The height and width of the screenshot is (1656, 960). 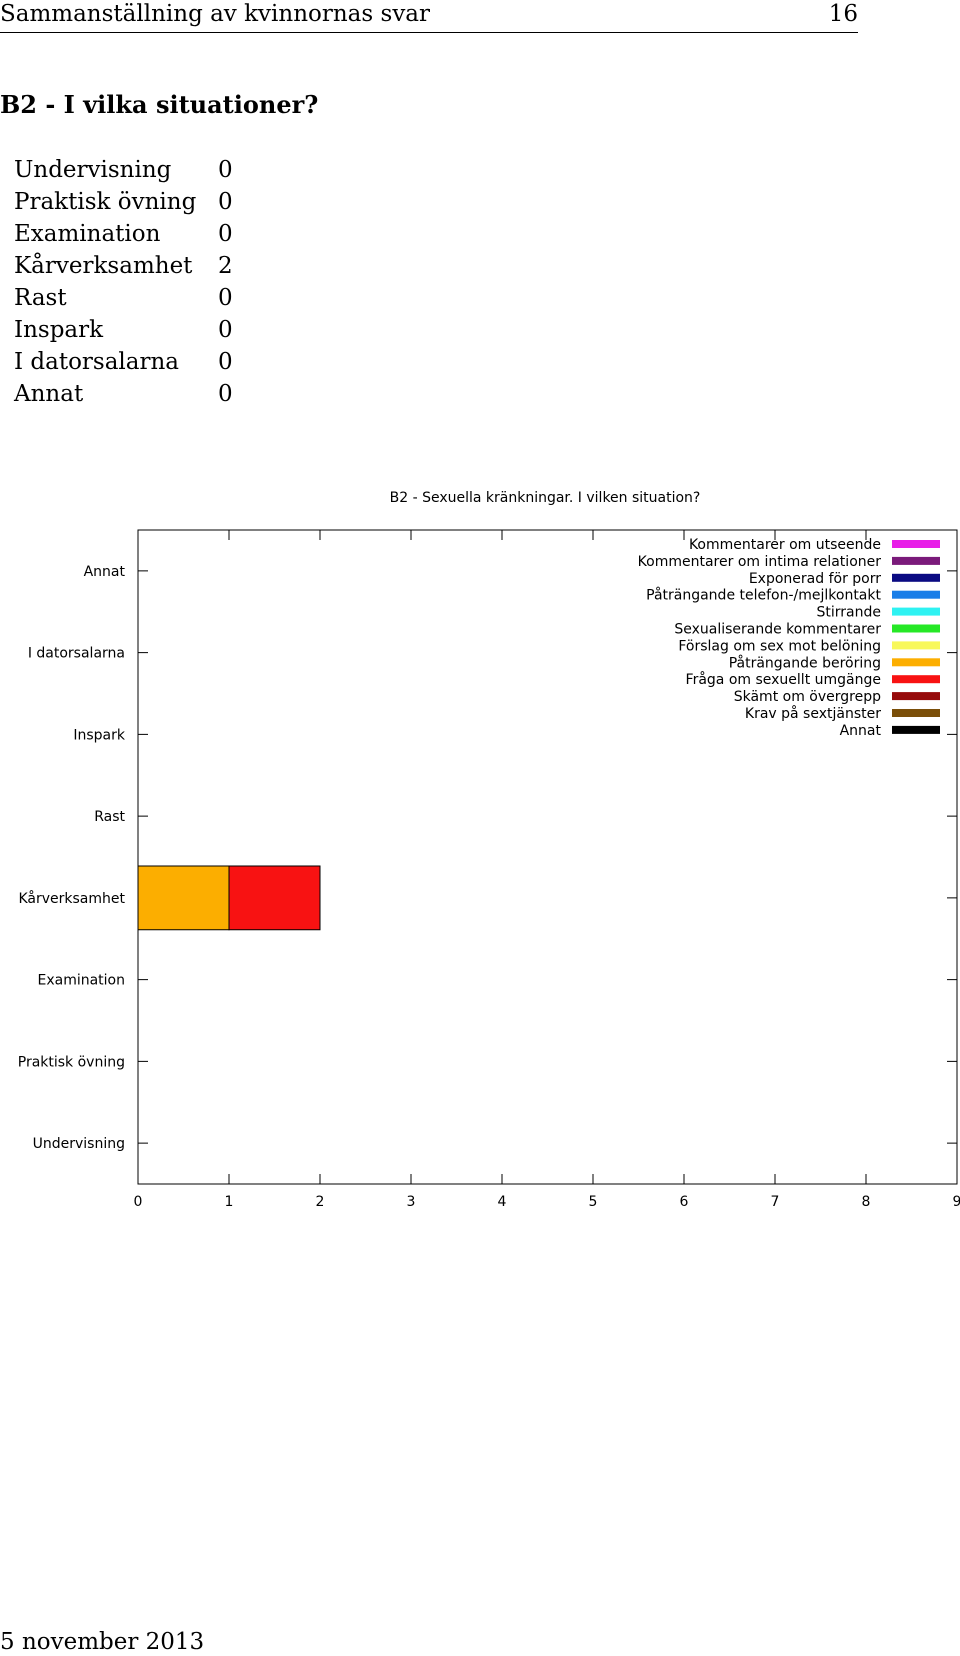 I want to click on x-tick-label: 9, so click(x=956, y=1202).